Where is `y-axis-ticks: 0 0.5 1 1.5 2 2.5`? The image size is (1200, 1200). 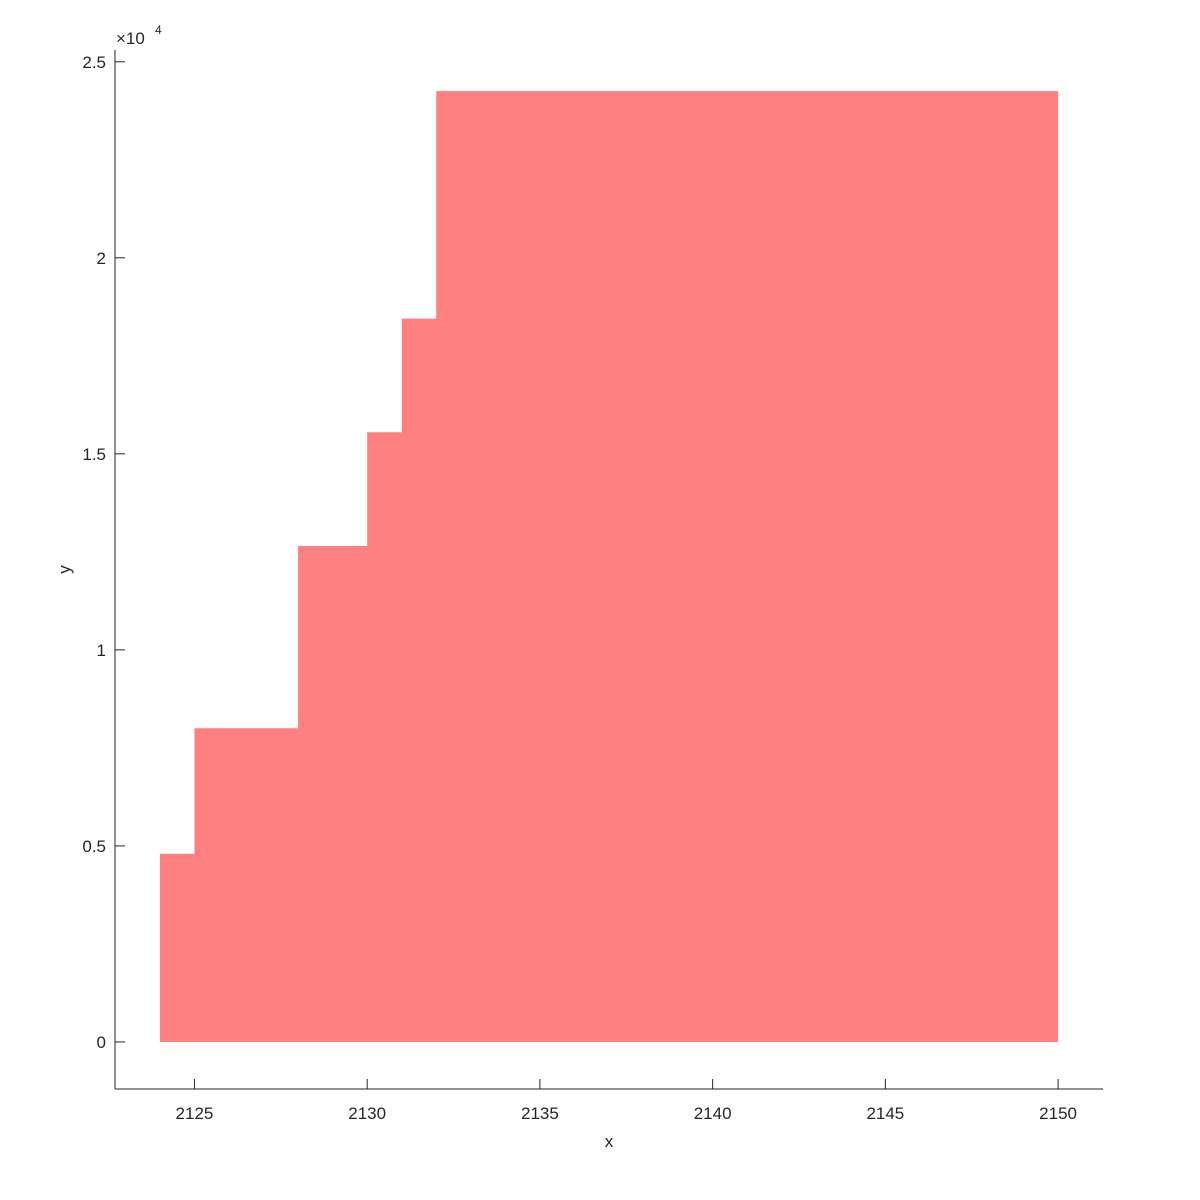
y-axis-ticks: 0 0.5 1 1.5 2 2.5 is located at coordinates (103, 552).